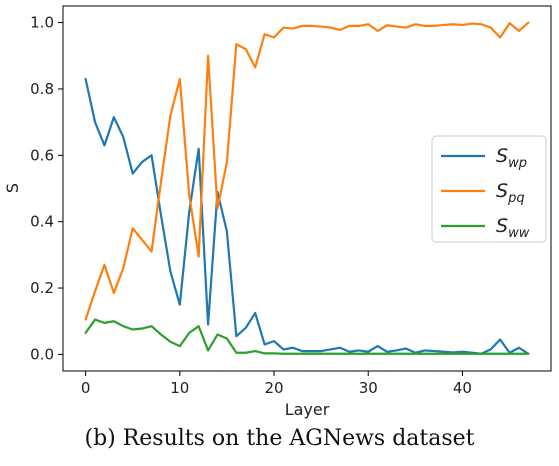 This screenshot has height=466, width=559. I want to click on legend-subscript: ww, so click(519, 233).